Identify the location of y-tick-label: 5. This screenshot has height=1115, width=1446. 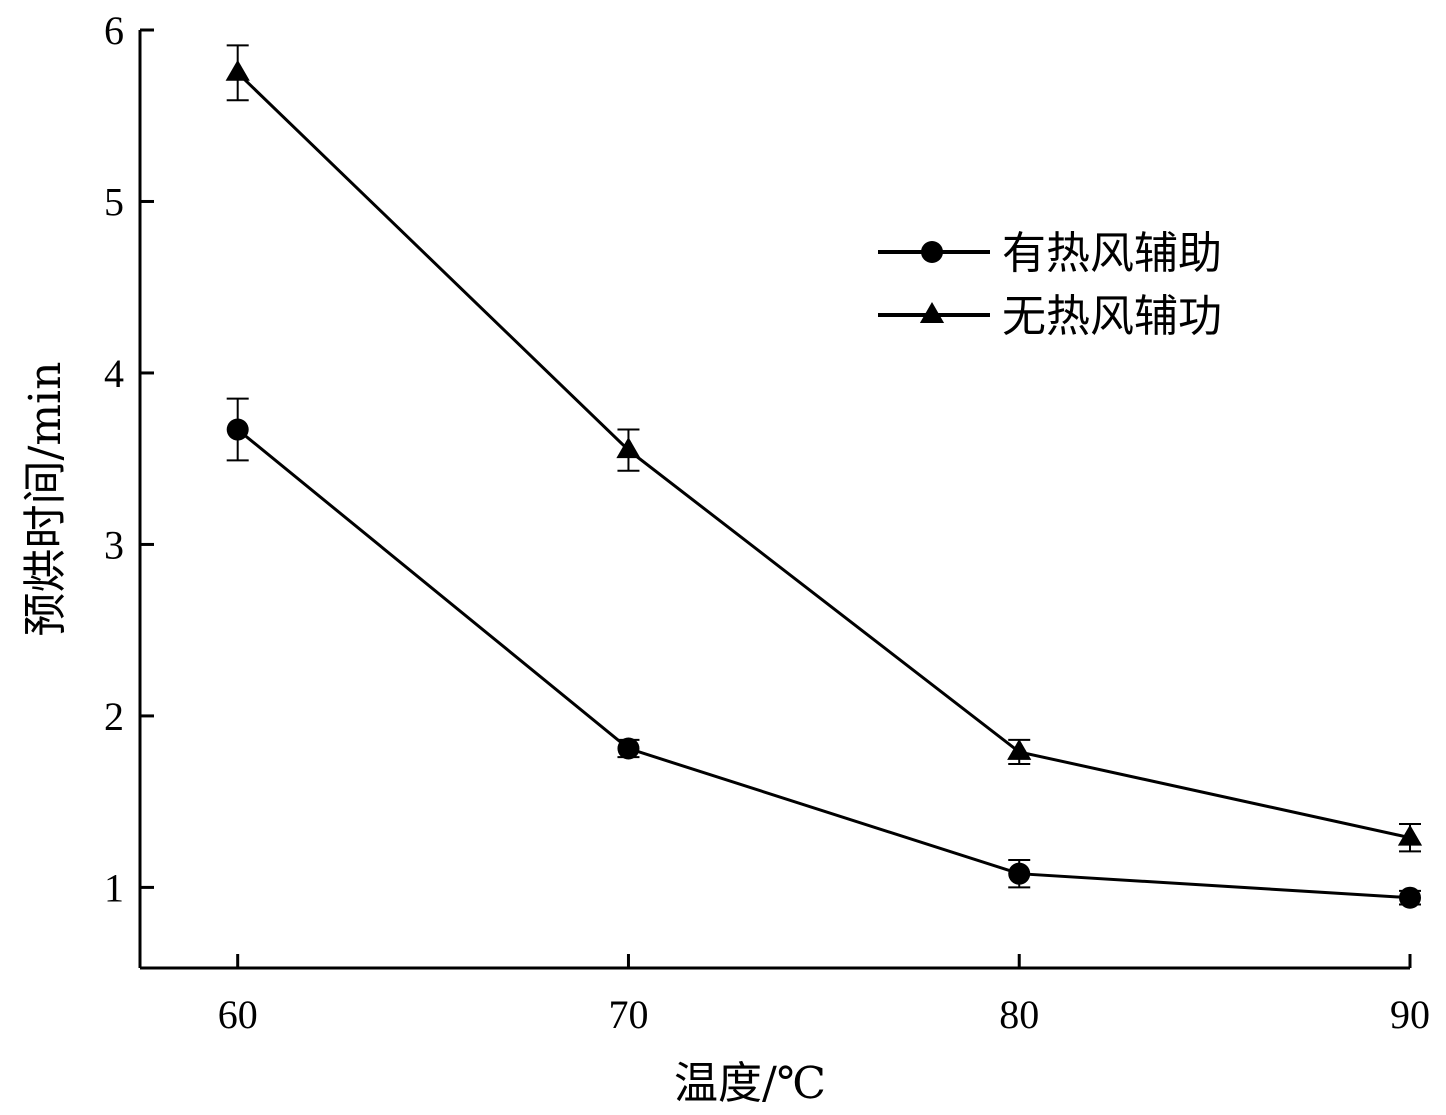
(114, 201).